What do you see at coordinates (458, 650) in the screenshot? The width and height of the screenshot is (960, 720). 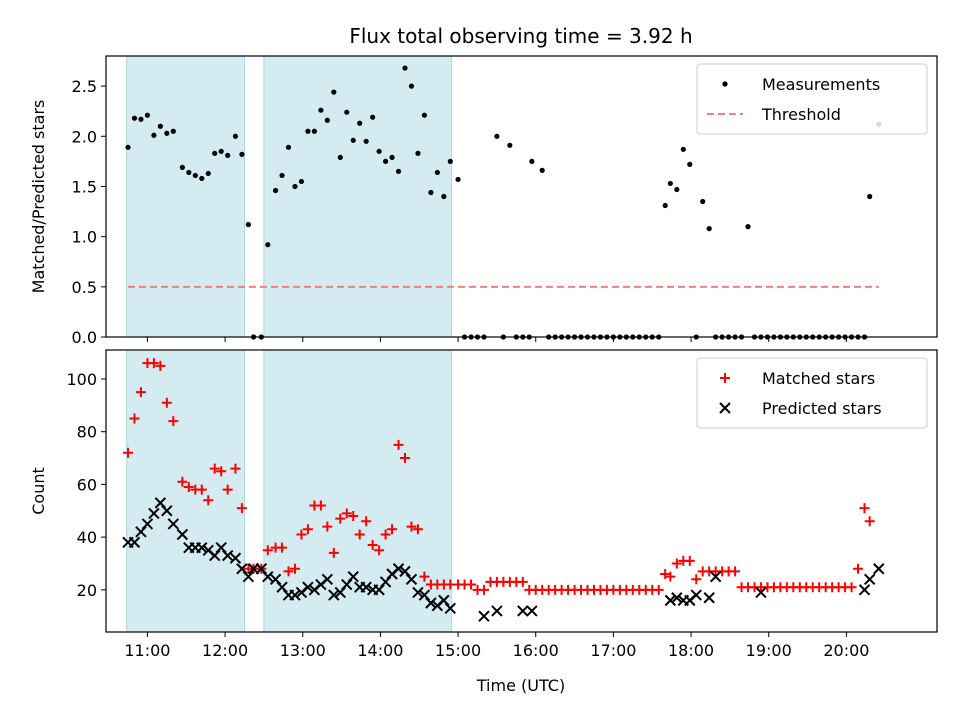 I see `x-tick-label: 15:00` at bounding box center [458, 650].